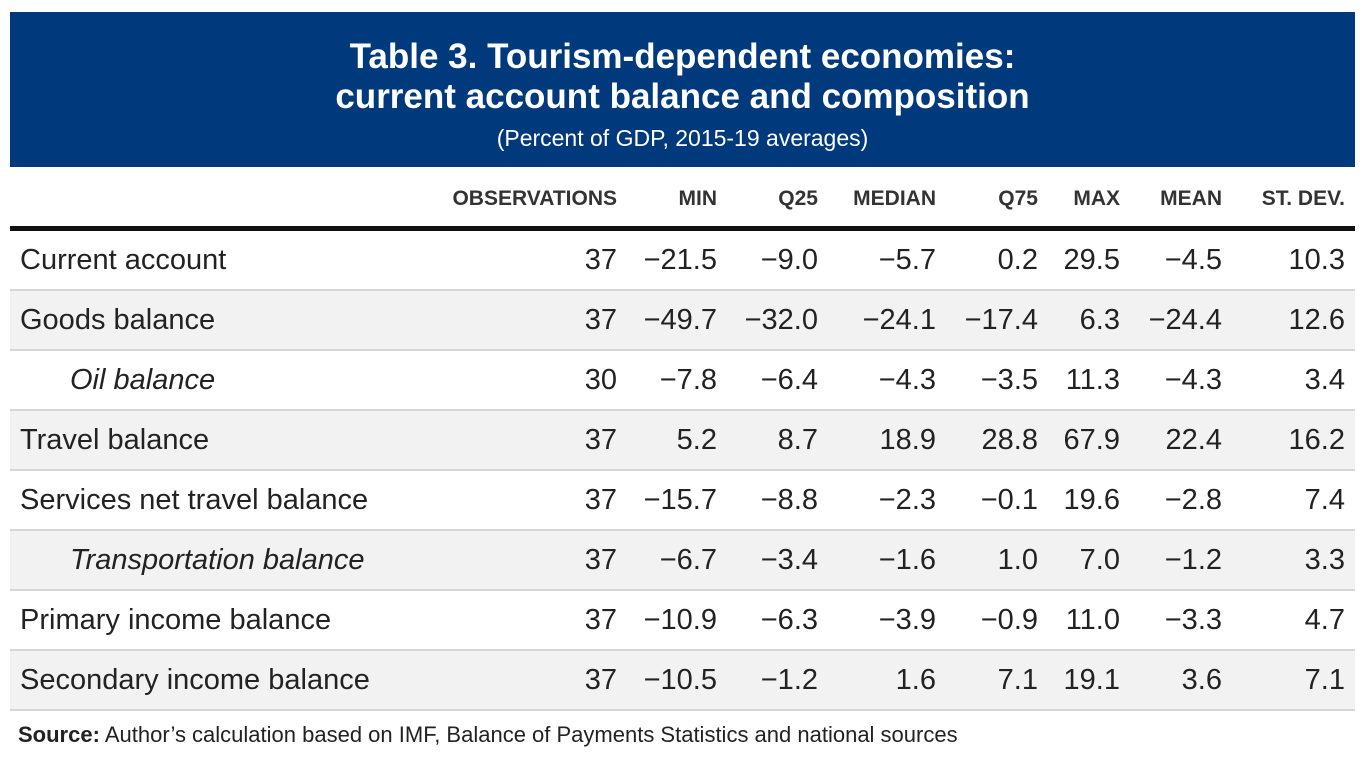  I want to click on table-cell: −9.0, so click(777, 259).